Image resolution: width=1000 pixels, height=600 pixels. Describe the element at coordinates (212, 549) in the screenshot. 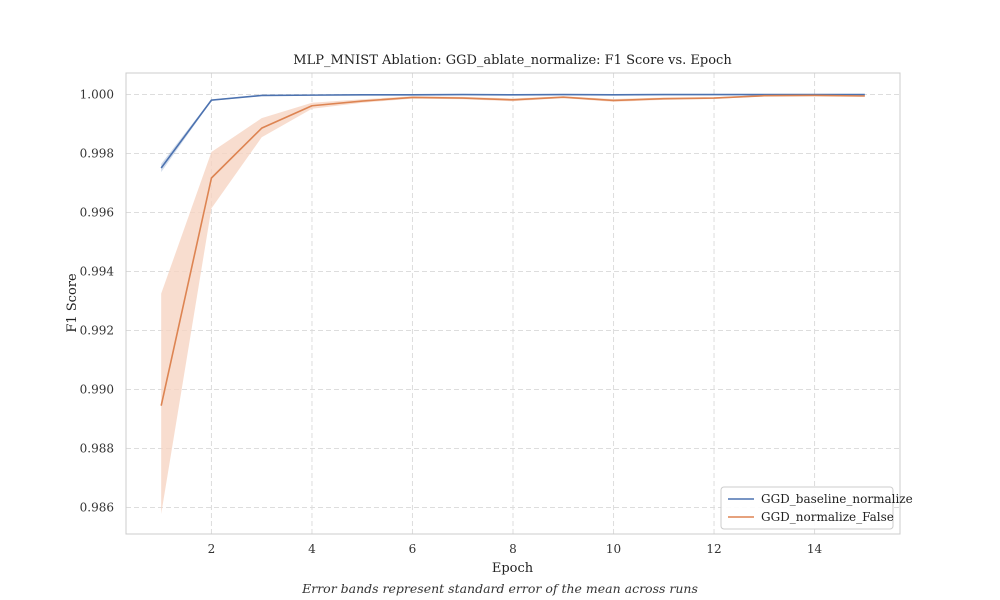

I see `x-tick-label: 2` at that location.